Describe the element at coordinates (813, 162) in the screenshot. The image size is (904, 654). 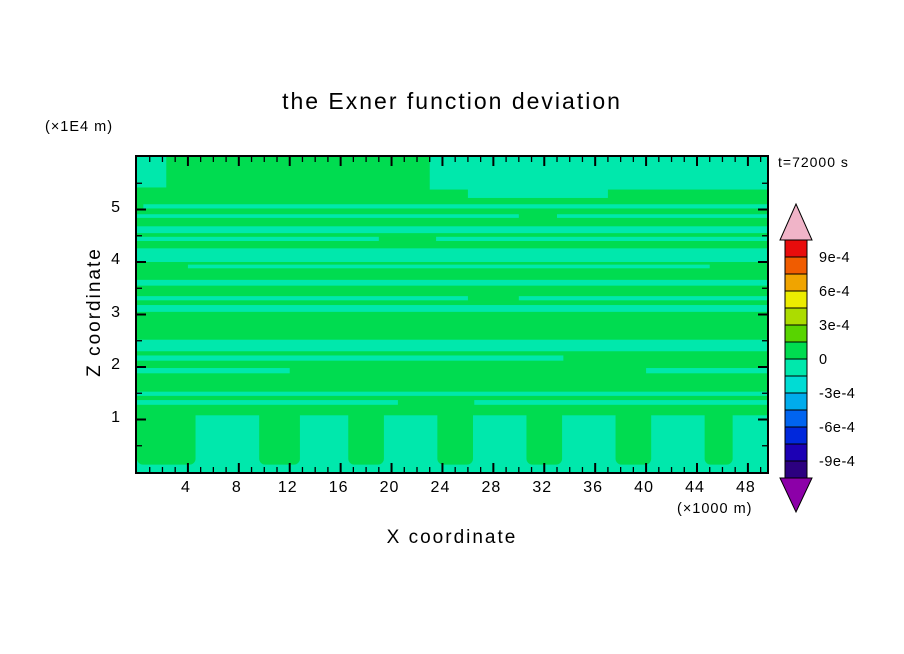
I see `time-annotation: t=72000 s` at that location.